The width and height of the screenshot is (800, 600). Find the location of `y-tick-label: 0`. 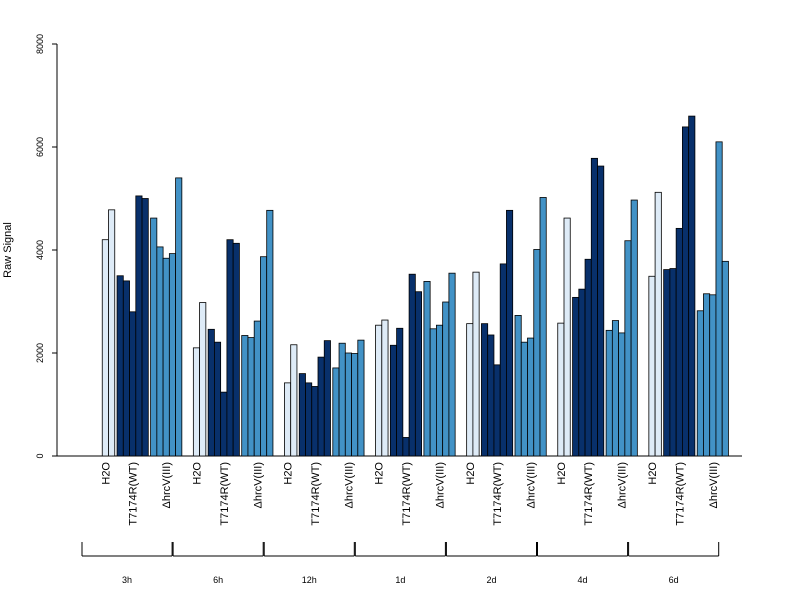

y-tick-label: 0 is located at coordinates (40, 455).